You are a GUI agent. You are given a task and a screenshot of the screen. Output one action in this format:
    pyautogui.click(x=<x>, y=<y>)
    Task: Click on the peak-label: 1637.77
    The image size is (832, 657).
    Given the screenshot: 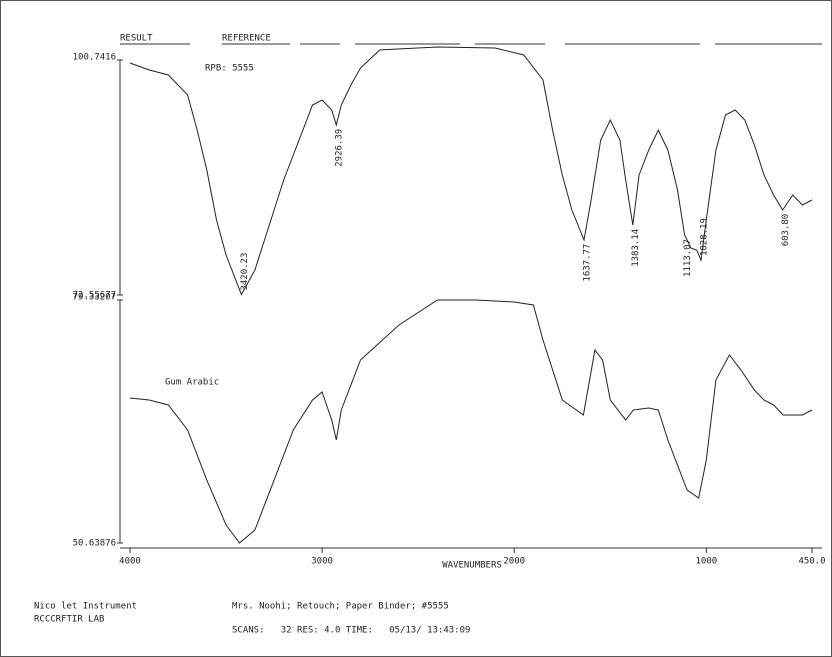 What is the action you would take?
    pyautogui.click(x=587, y=263)
    